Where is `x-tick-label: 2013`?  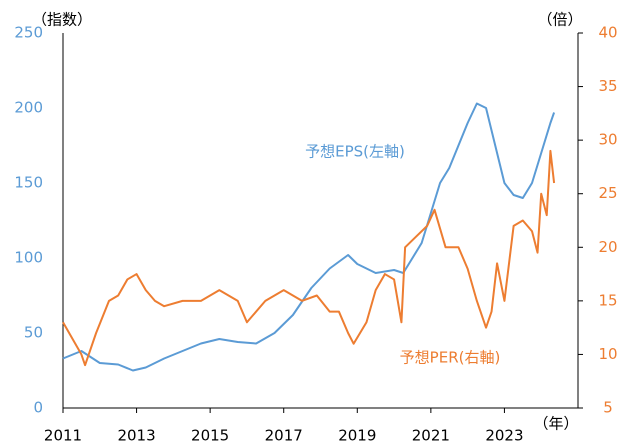 x-tick-label: 2013 is located at coordinates (136, 435).